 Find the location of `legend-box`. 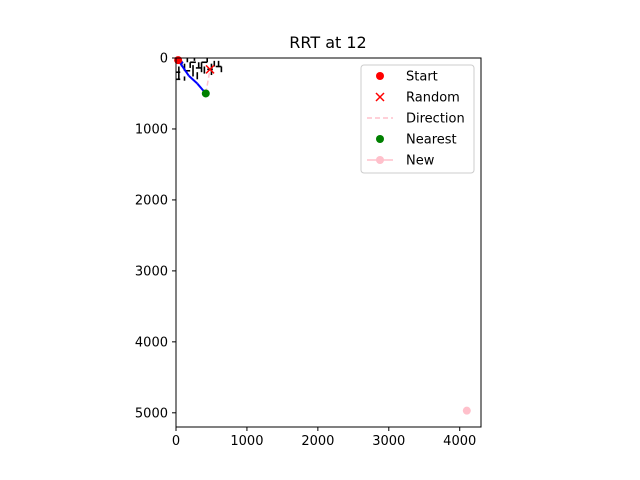

legend-box is located at coordinates (417, 119).